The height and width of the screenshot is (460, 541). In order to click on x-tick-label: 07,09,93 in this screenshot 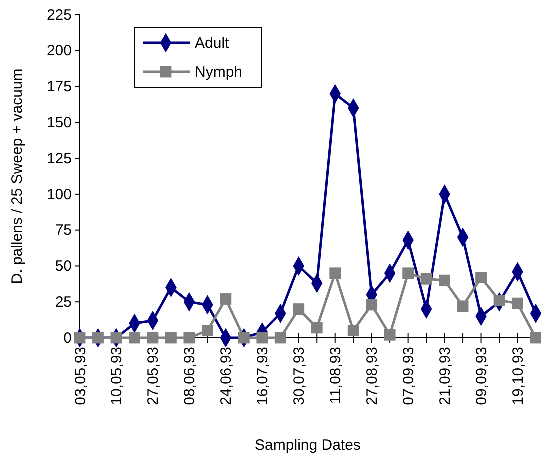, I will do `click(409, 376)`.